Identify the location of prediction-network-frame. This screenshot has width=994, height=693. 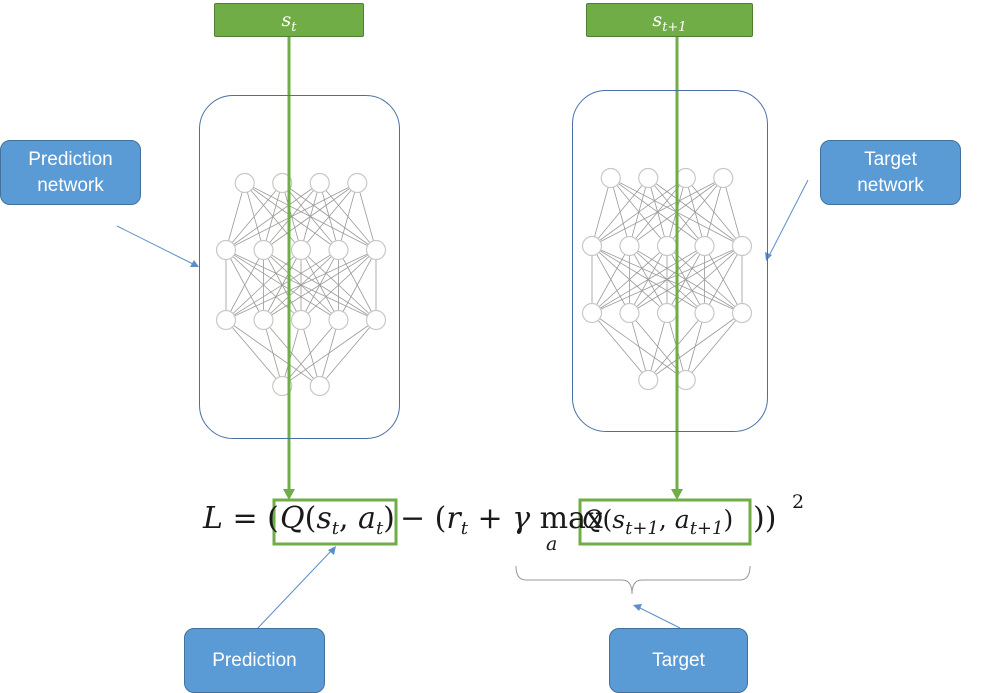
(299, 267).